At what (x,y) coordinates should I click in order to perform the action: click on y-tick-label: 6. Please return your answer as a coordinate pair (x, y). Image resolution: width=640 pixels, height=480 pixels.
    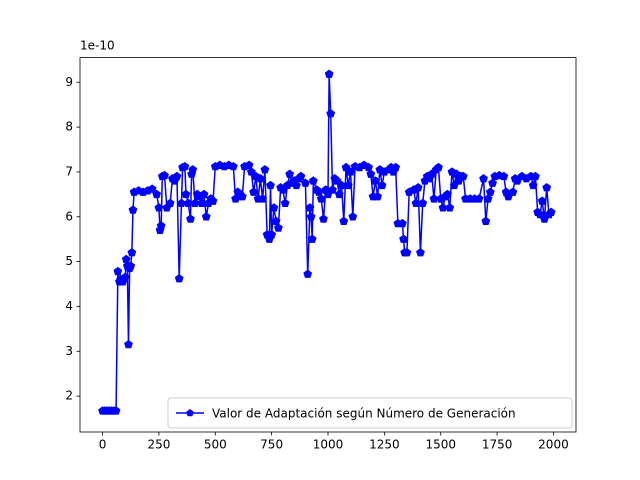
    Looking at the image, I should click on (69, 216).